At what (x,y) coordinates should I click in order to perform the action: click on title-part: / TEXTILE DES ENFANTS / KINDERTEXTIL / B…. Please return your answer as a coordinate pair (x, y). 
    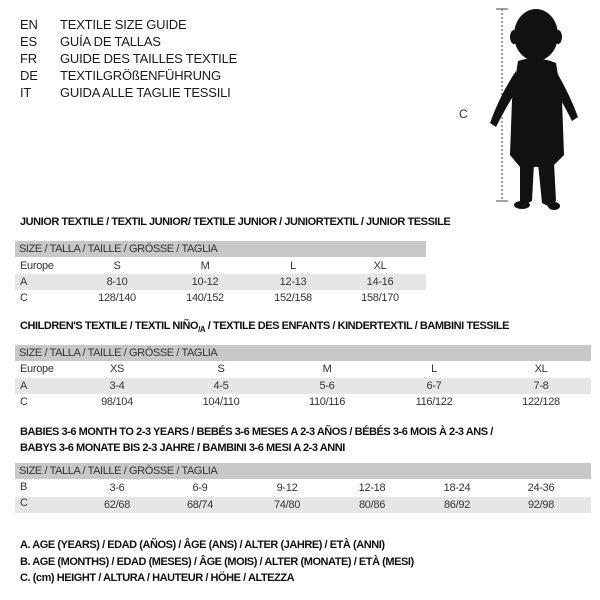
    Looking at the image, I should click on (357, 326).